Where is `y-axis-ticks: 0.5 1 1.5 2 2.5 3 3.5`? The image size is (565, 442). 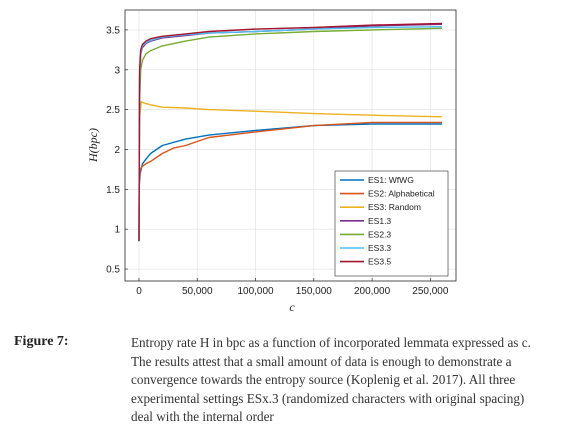 y-axis-ticks: 0.5 1 1.5 2 2.5 3 3.5 is located at coordinates (117, 150).